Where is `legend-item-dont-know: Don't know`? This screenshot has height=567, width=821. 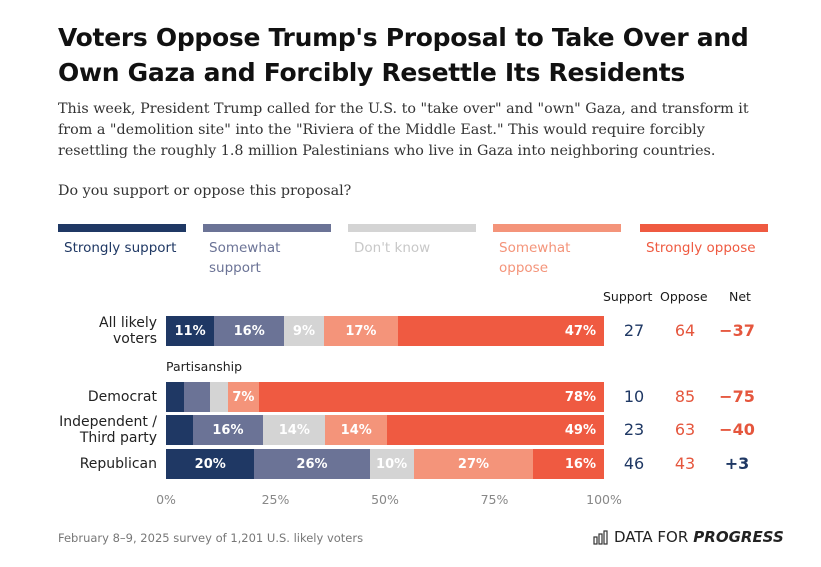
legend-item-dont-know: Don't know is located at coordinates (412, 241).